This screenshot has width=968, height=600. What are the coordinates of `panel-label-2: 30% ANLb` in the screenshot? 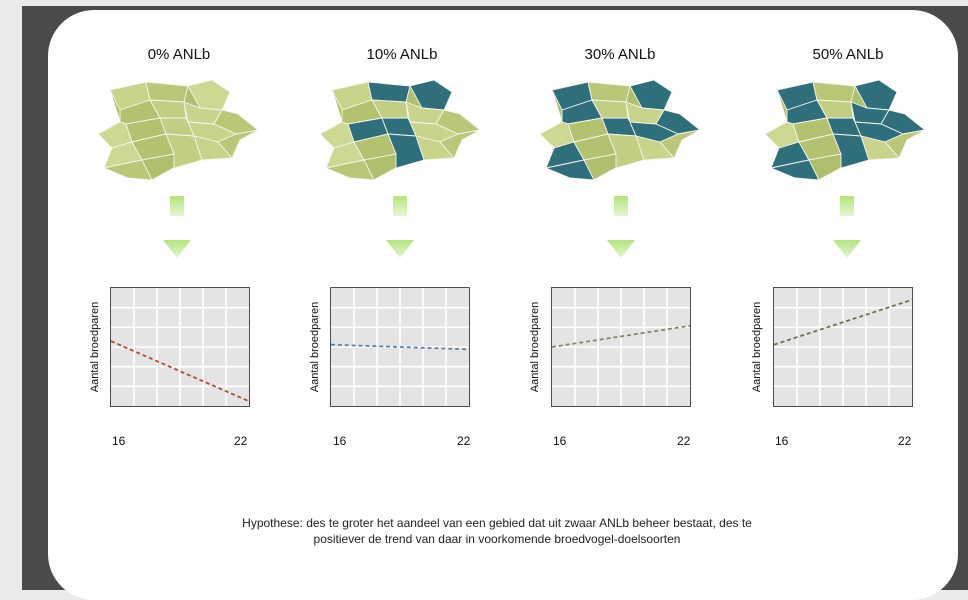 It's located at (620, 54).